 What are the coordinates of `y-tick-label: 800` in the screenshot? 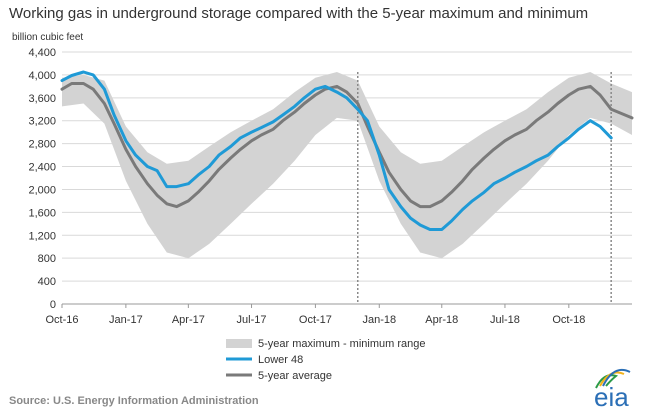 It's located at (47, 259).